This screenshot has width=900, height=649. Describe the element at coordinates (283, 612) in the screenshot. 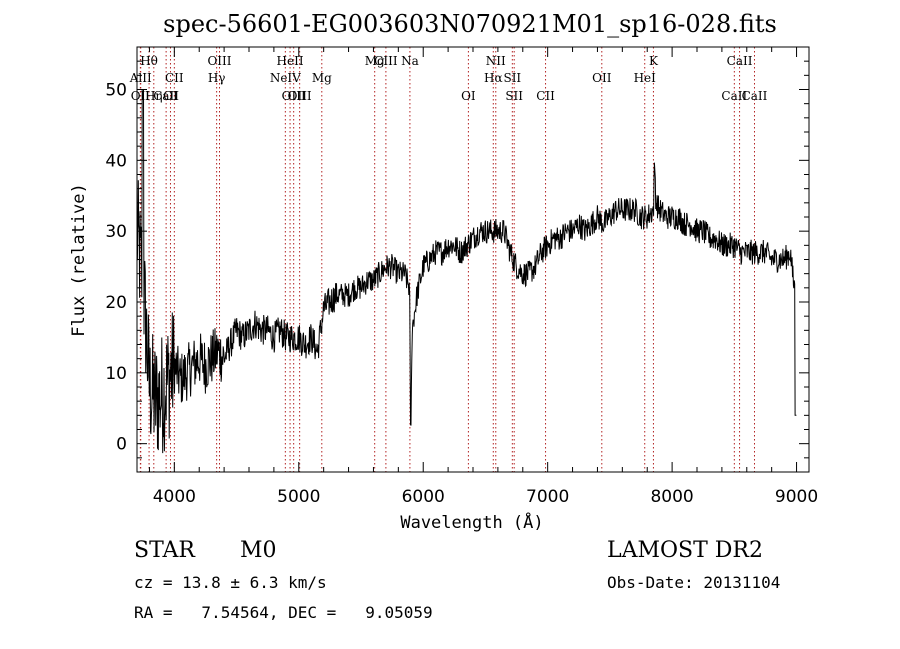

I see `coordinates-line: RA = 7.54564, DEC = 9.05059` at that location.